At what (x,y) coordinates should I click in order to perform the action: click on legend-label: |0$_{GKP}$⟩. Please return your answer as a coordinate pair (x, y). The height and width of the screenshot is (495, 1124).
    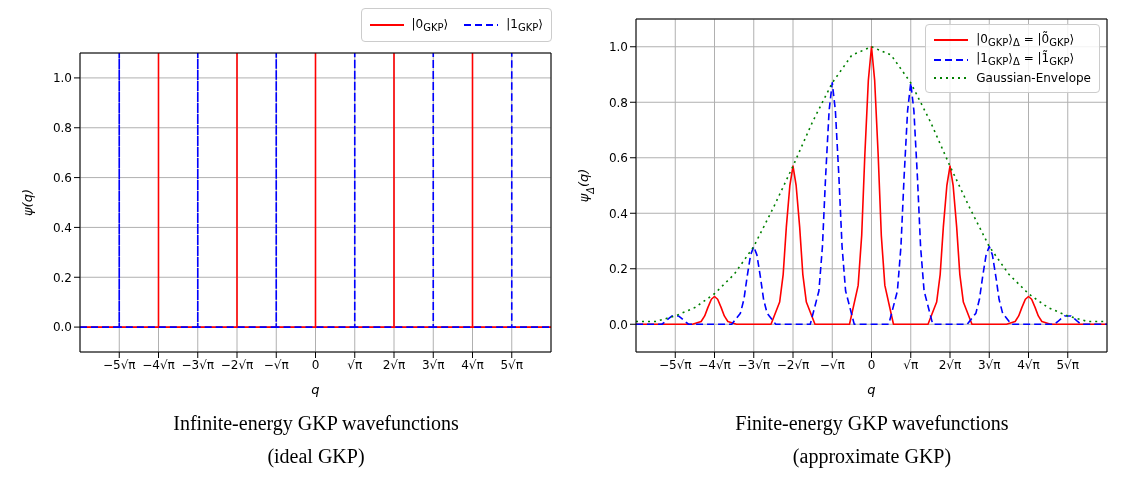
    Looking at the image, I should click on (430, 25).